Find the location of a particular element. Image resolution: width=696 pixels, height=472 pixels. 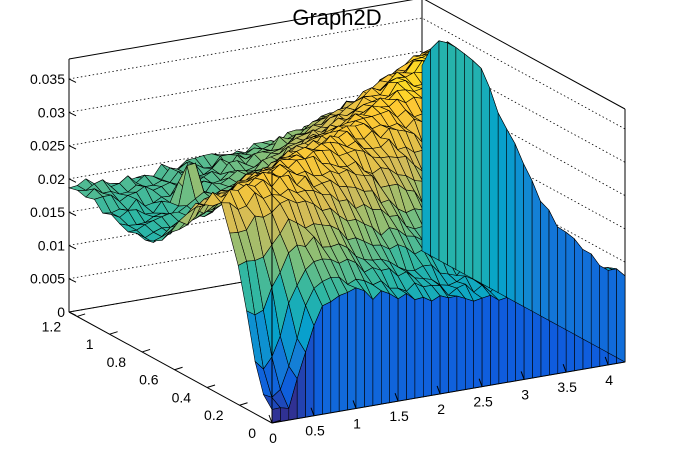

y-tick-label: 0.8 is located at coordinates (117, 362).